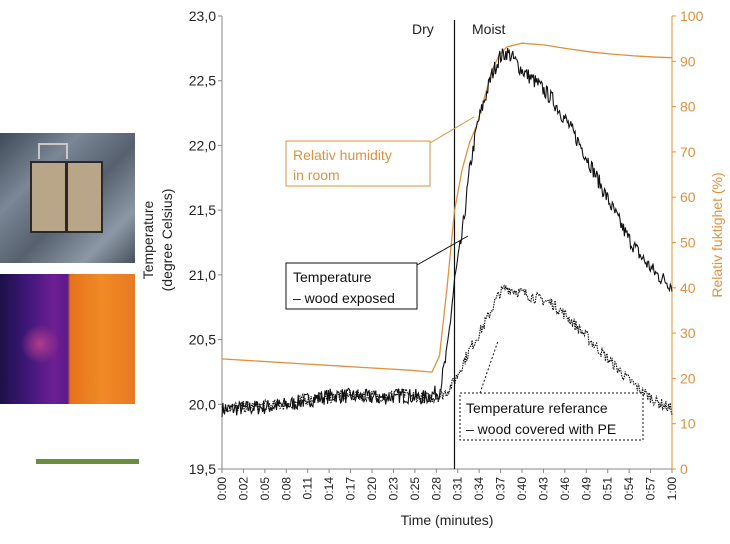 The image size is (730, 544). Describe the element at coordinates (308, 488) in the screenshot. I see `x-tick-label: 0:11` at that location.